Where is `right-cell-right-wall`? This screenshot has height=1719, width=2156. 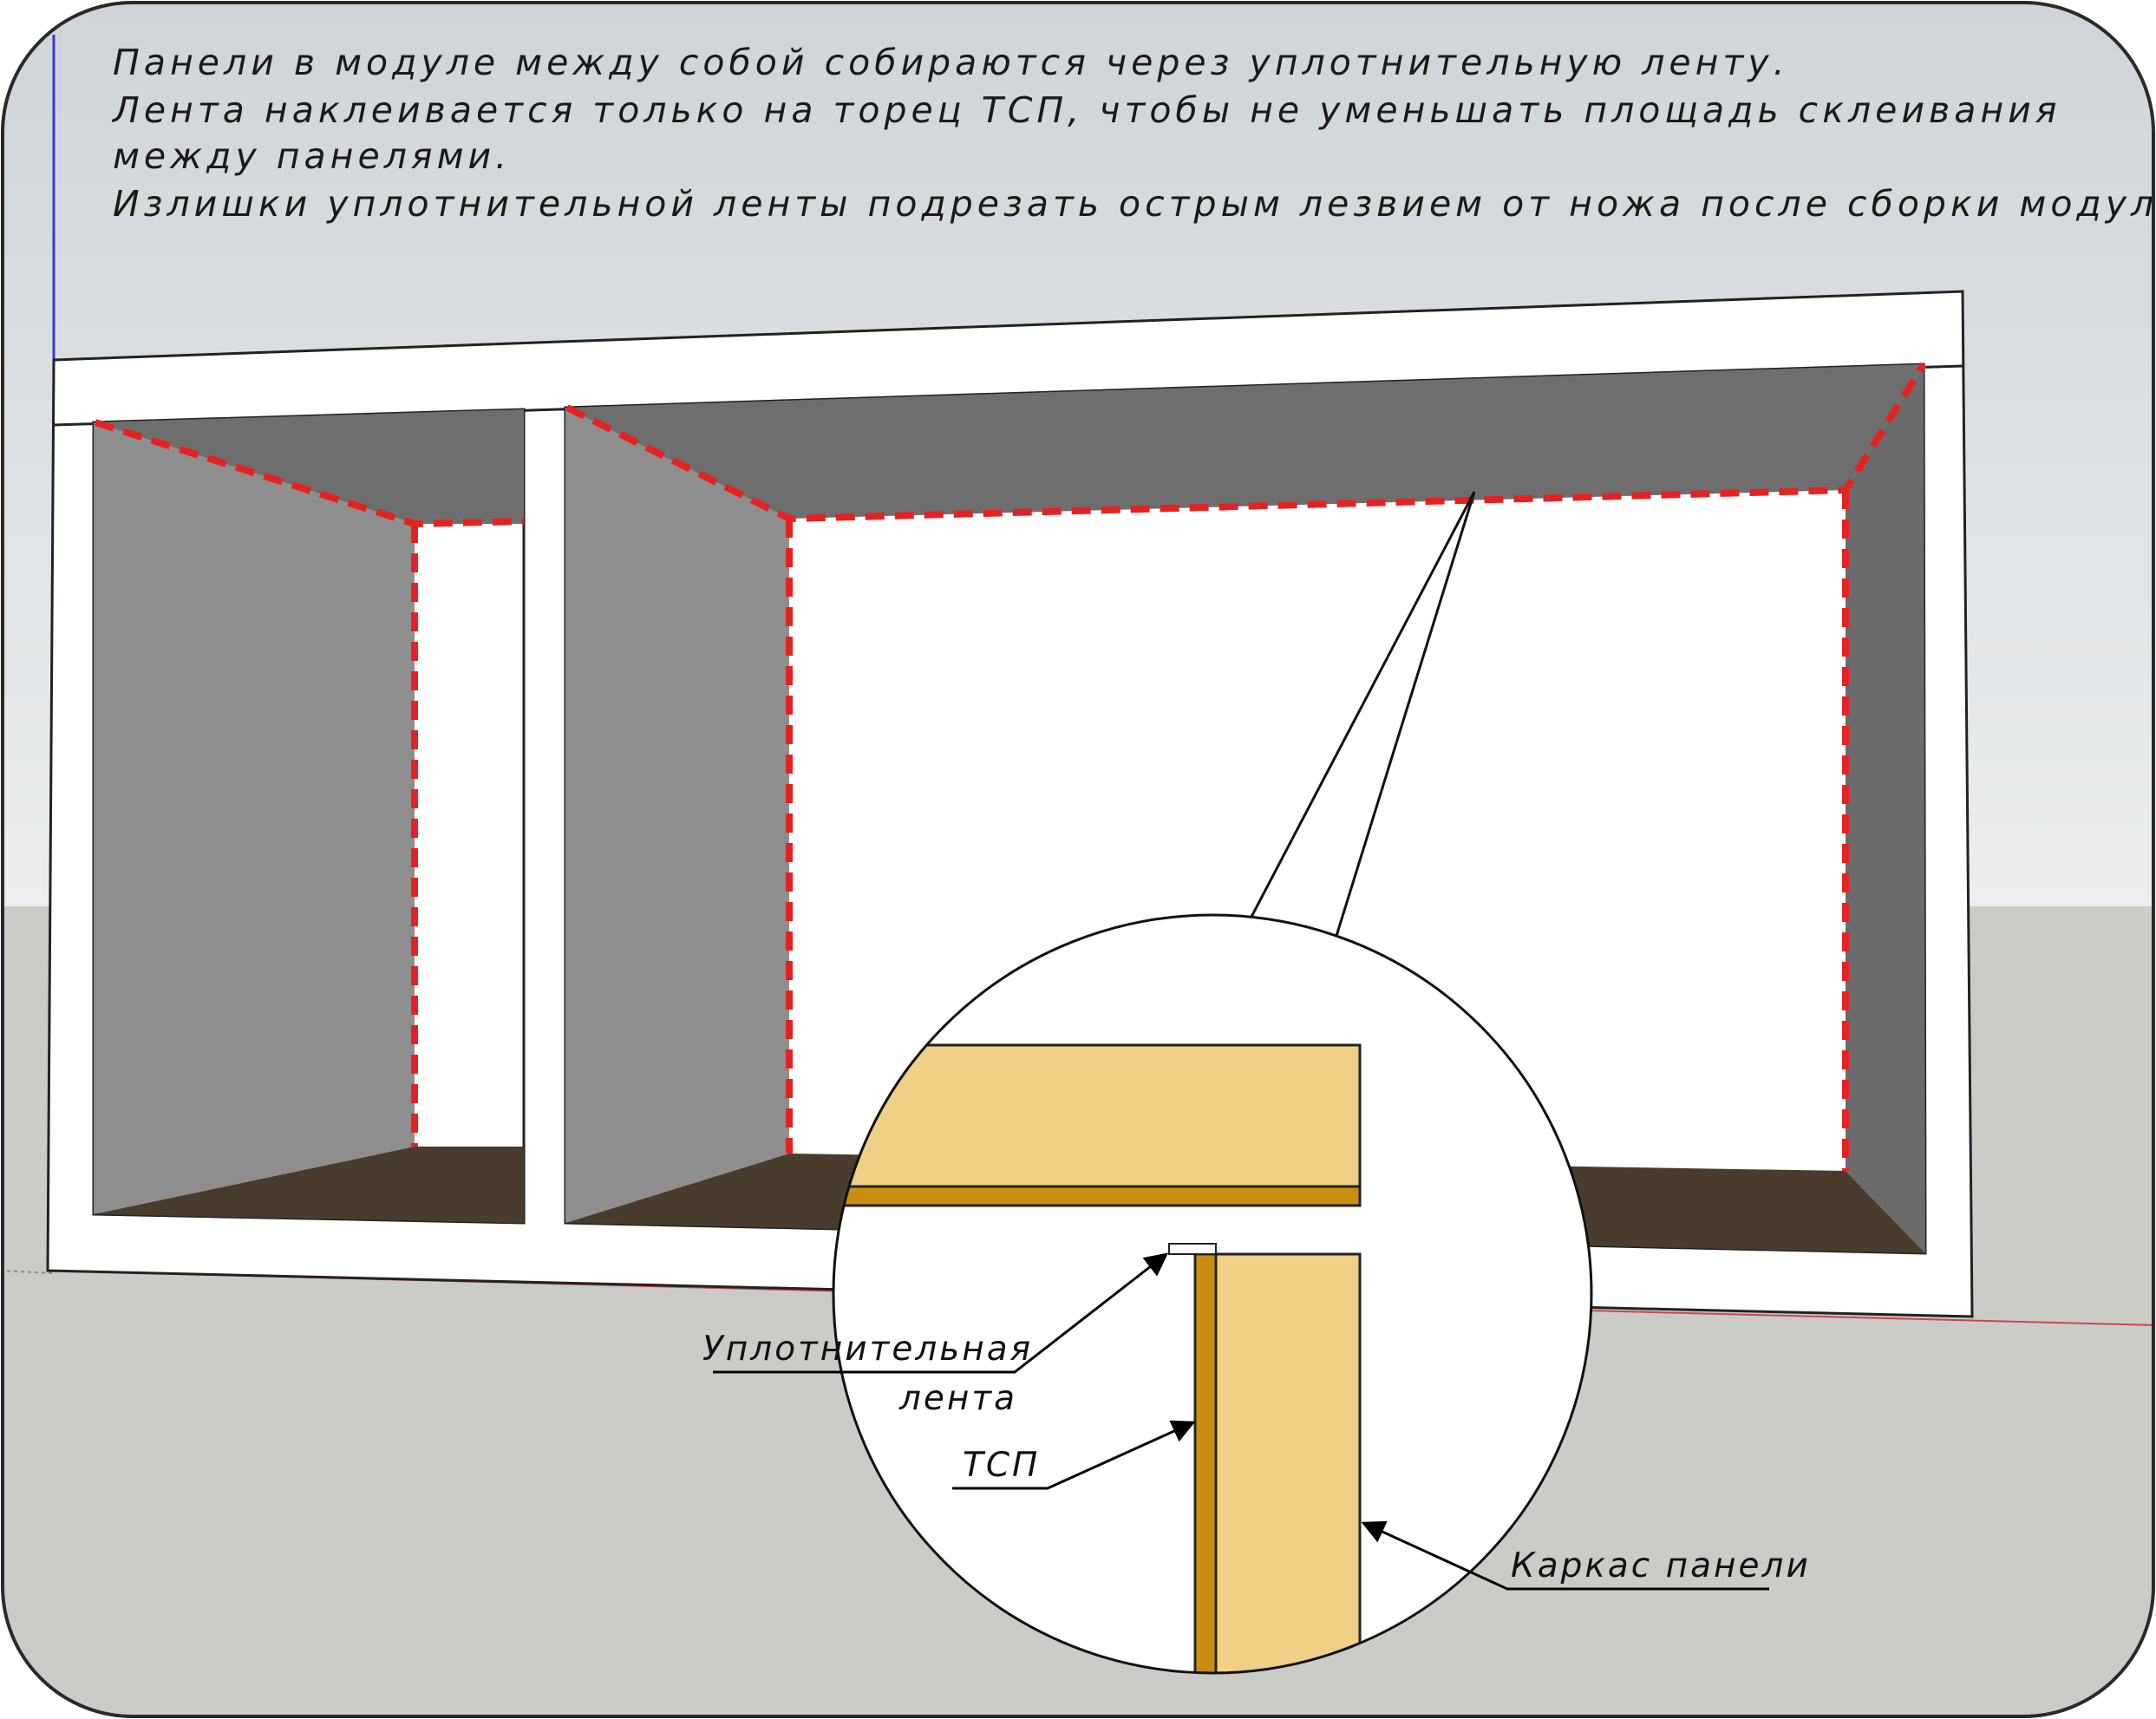 right-cell-right-wall is located at coordinates (1886, 809).